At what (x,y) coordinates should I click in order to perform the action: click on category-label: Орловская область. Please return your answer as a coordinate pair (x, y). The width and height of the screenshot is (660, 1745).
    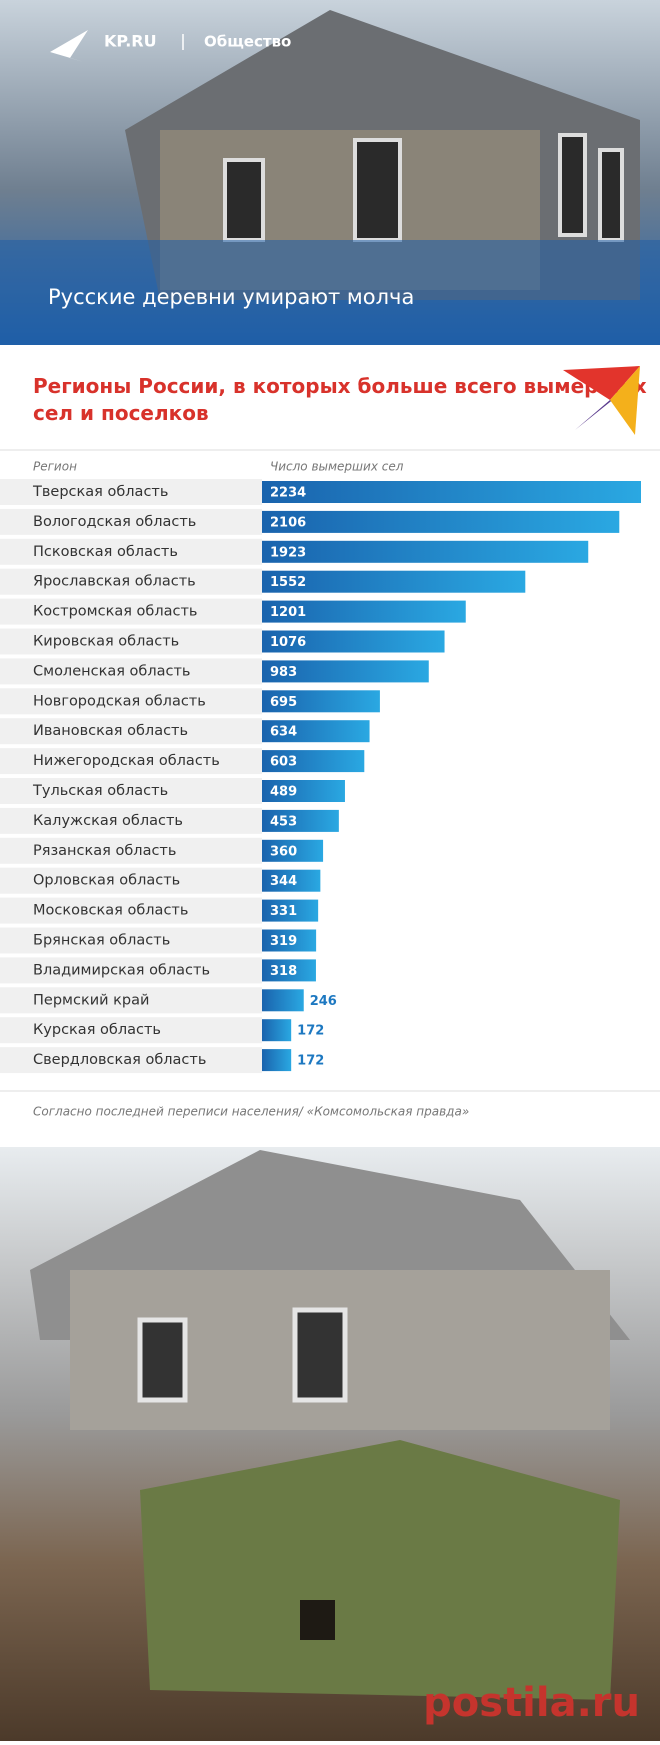
    Looking at the image, I should click on (106, 881).